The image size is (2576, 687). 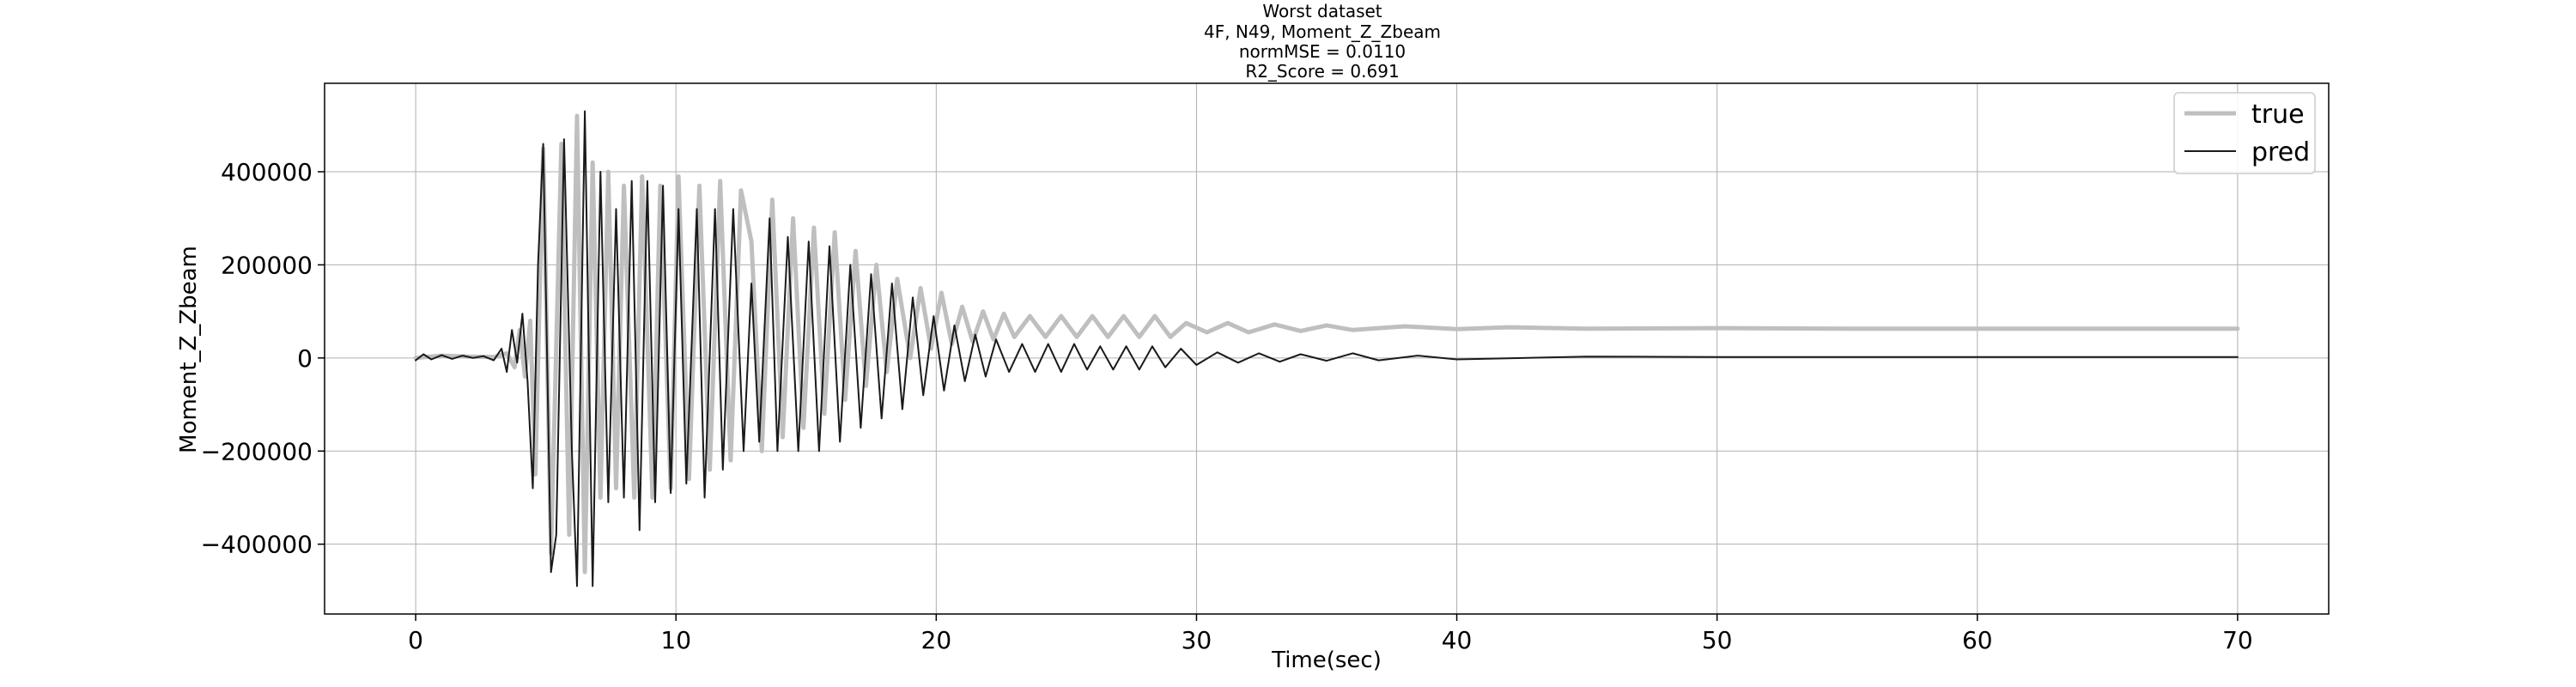 What do you see at coordinates (1323, 31) in the screenshot?
I see `subtitle-line: 4F, N49, Moment_Z_Zbeam` at bounding box center [1323, 31].